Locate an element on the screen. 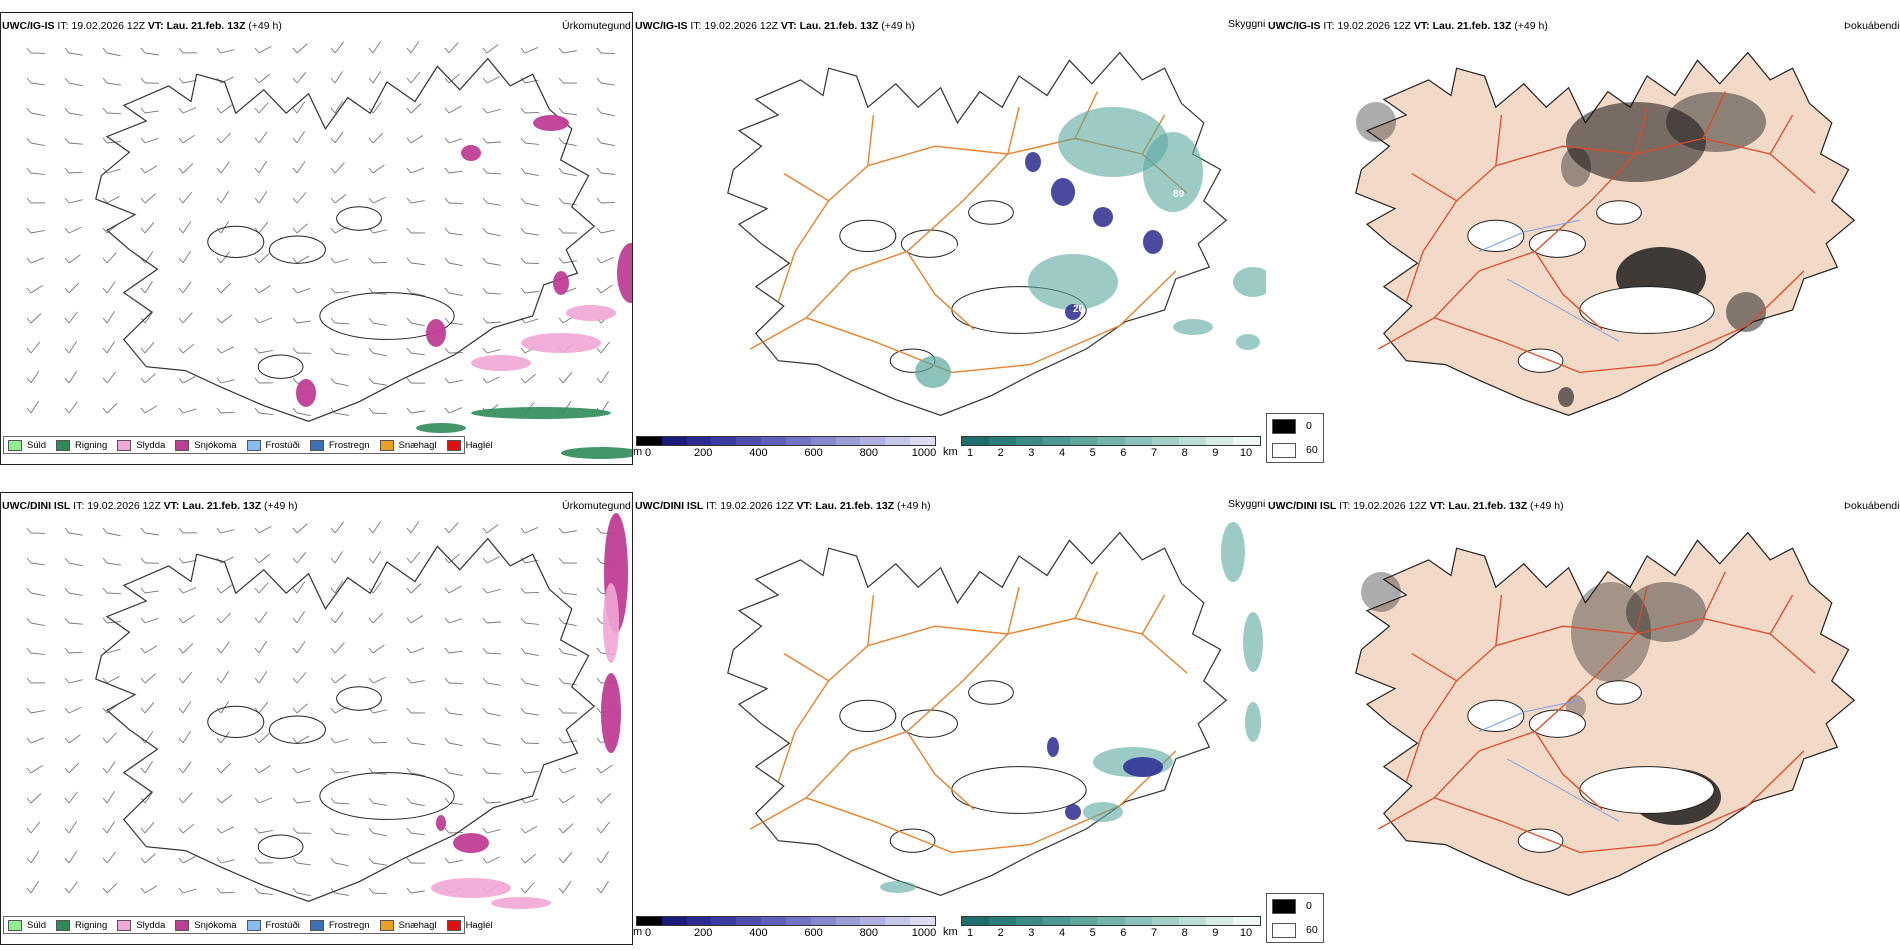 This screenshot has height=950, width=1900. cloud-base-label: 78 is located at coordinates (1089, 204).